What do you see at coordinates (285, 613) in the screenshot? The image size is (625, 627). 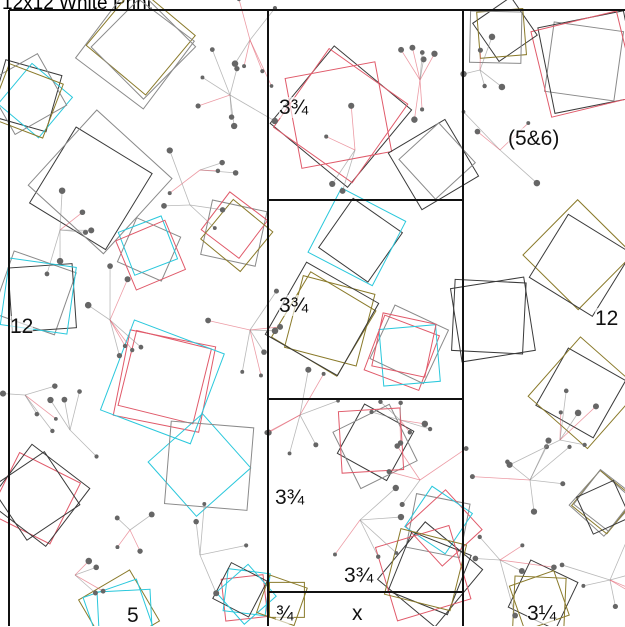 I see `small-piece-left-label: ¾` at bounding box center [285, 613].